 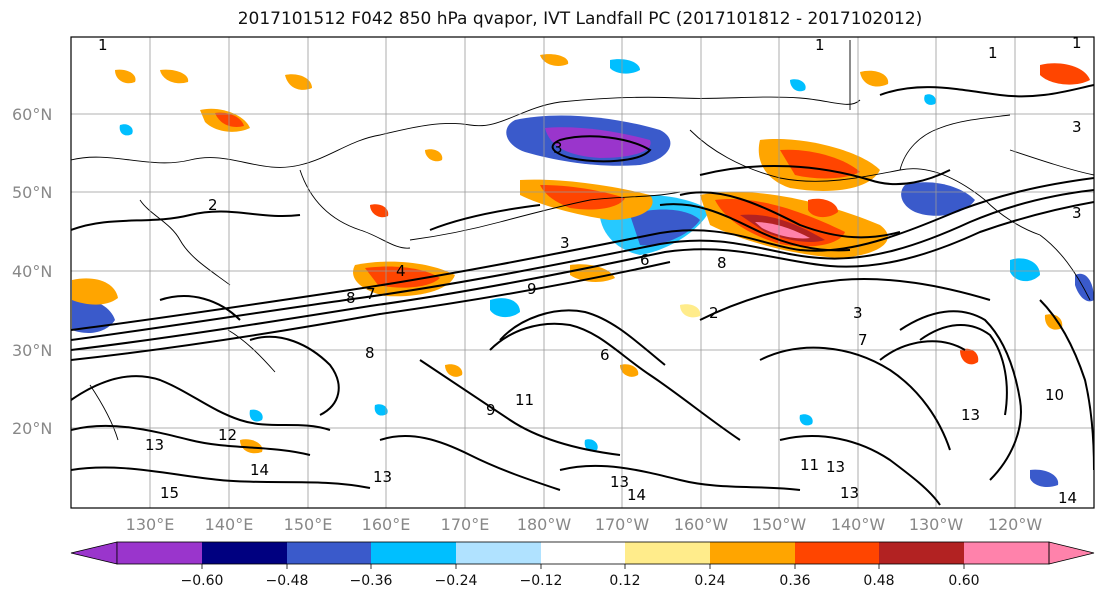 What do you see at coordinates (963, 581) in the screenshot?
I see `colorbar-tick-label: 0.60` at bounding box center [963, 581].